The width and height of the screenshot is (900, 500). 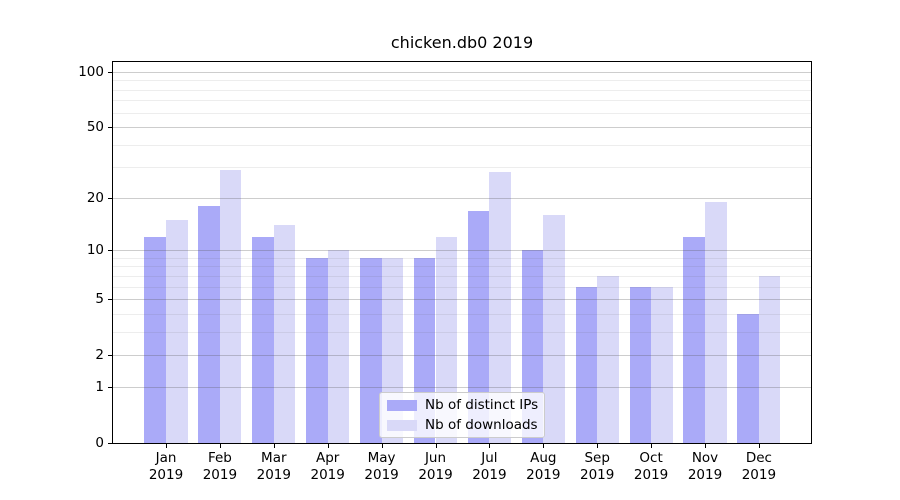 What do you see at coordinates (554, 329) in the screenshot?
I see `bar-nb-of-downloads-aug-2019` at bounding box center [554, 329].